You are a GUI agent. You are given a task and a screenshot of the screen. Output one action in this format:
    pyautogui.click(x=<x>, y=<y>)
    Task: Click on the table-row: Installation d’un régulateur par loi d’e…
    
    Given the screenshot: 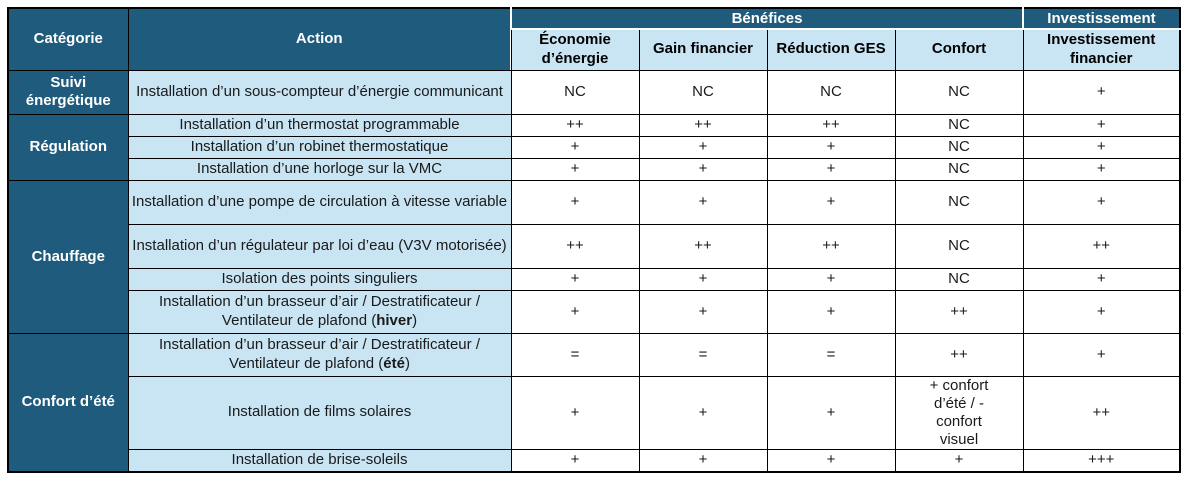 What is the action you would take?
    pyautogui.click(x=594, y=246)
    